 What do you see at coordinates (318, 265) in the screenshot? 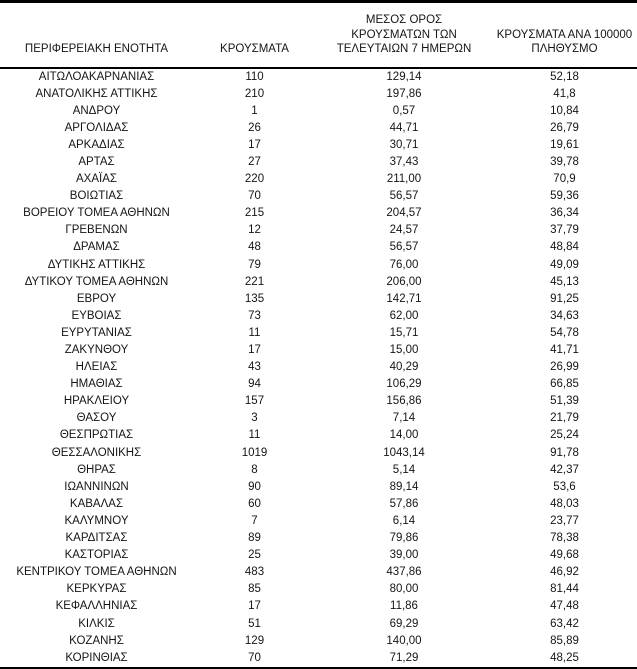
I see `table-row: ΔΥΤΙΚΗΣ ΑΤΤΙΚΗΣ 79 76,00 49,09` at bounding box center [318, 265].